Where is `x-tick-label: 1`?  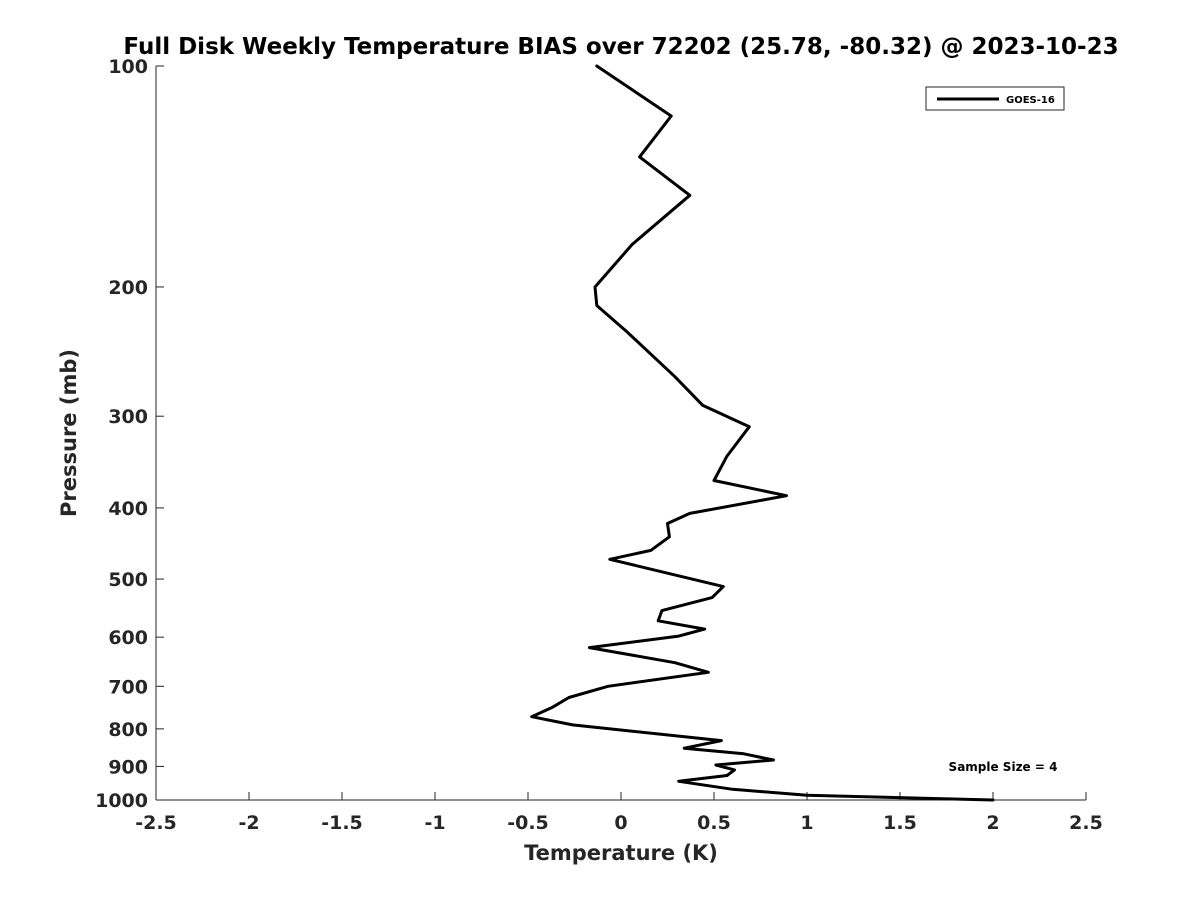 x-tick-label: 1 is located at coordinates (806, 823).